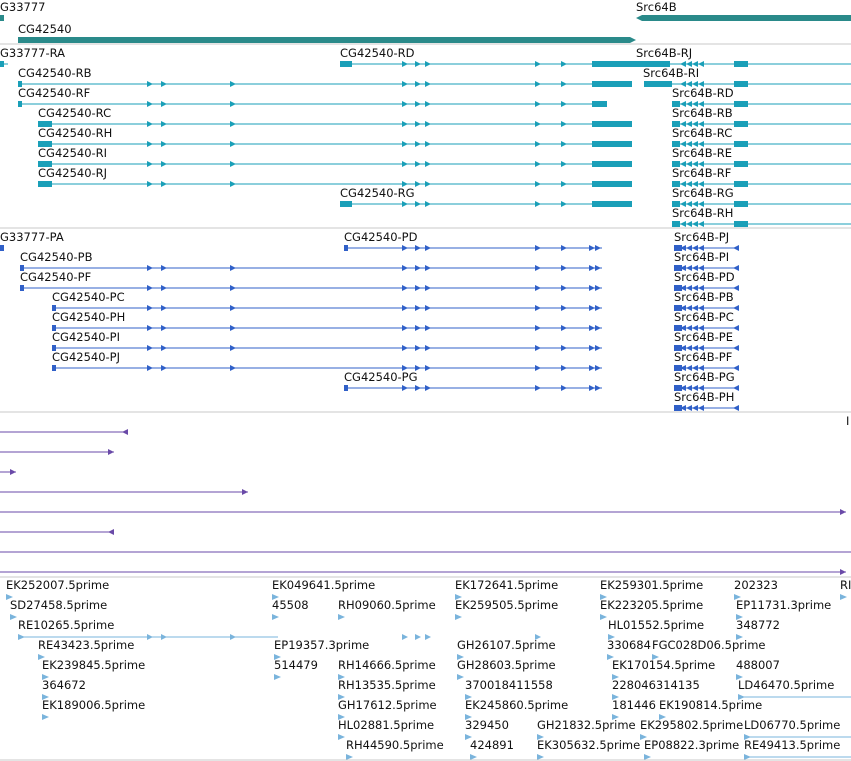 The width and height of the screenshot is (851, 761). What do you see at coordinates (706, 400) in the screenshot?
I see `Src64B-PH: Src64B-PH` at bounding box center [706, 400].